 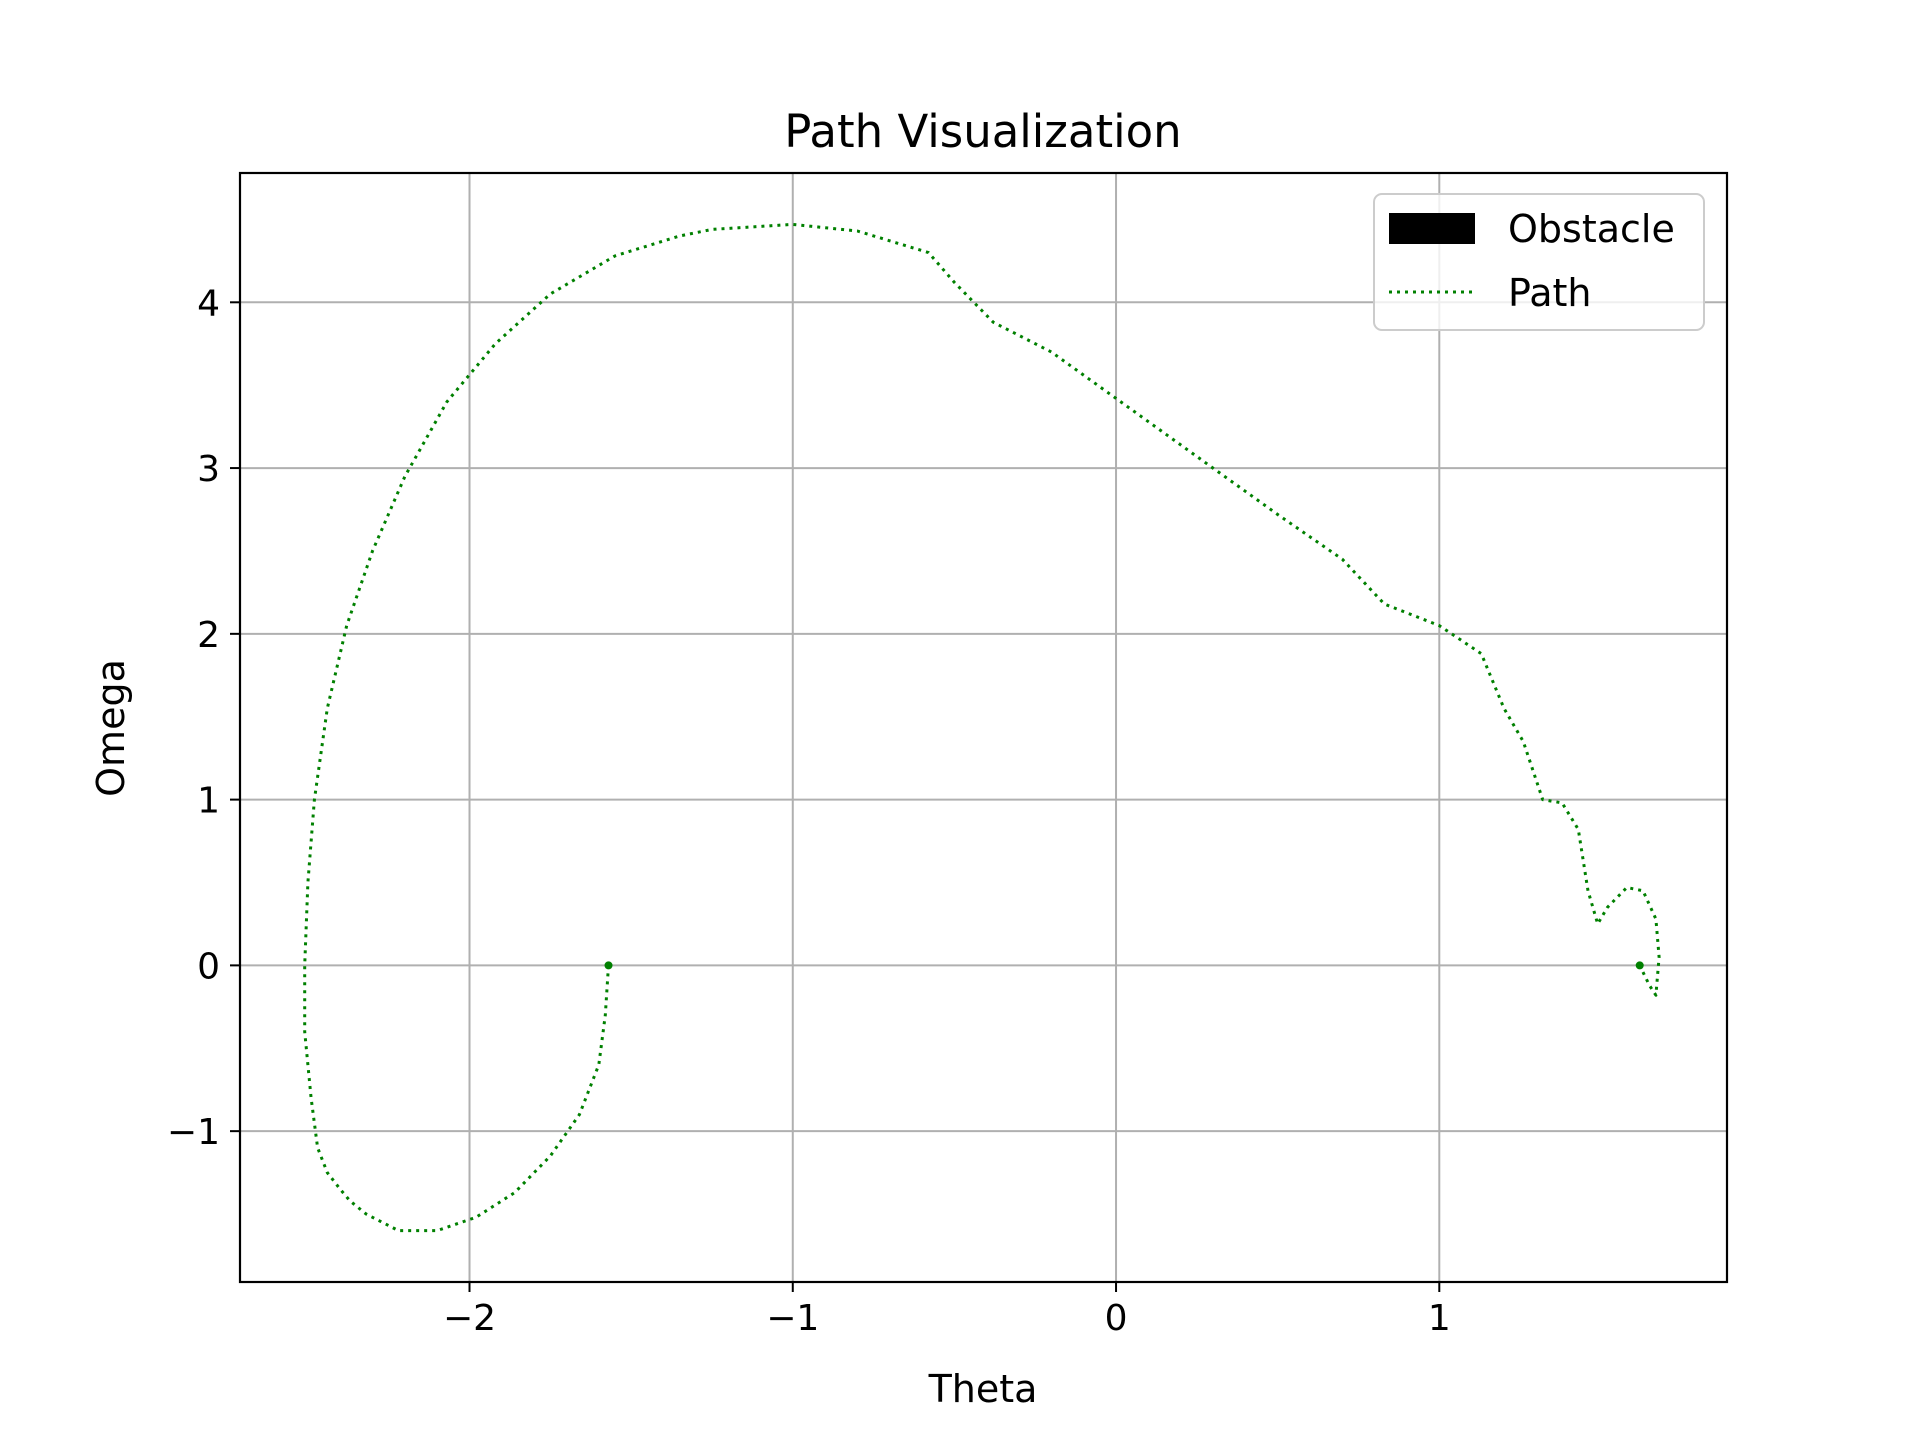 I want to click on legend-obstacle-label: Obstacle, so click(x=1591, y=229).